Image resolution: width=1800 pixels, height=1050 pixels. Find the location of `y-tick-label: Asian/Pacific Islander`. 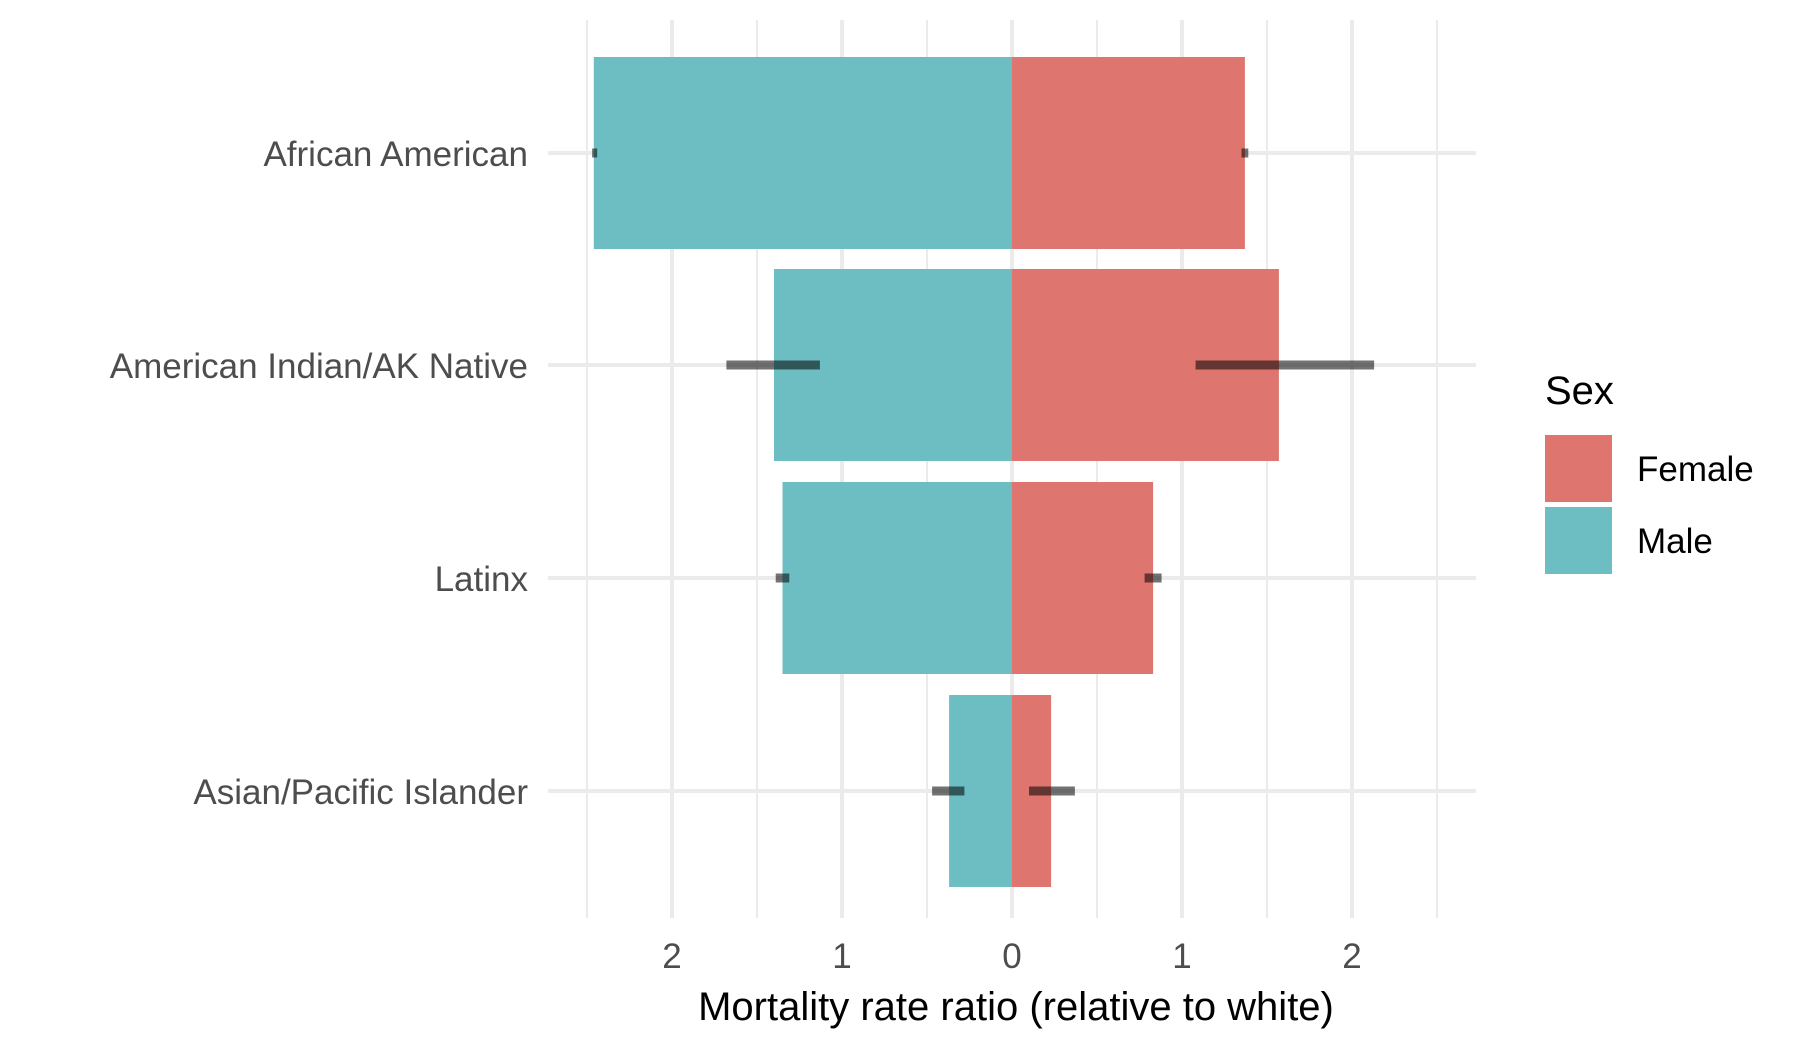

y-tick-label: Asian/Pacific Islander is located at coordinates (360, 792).